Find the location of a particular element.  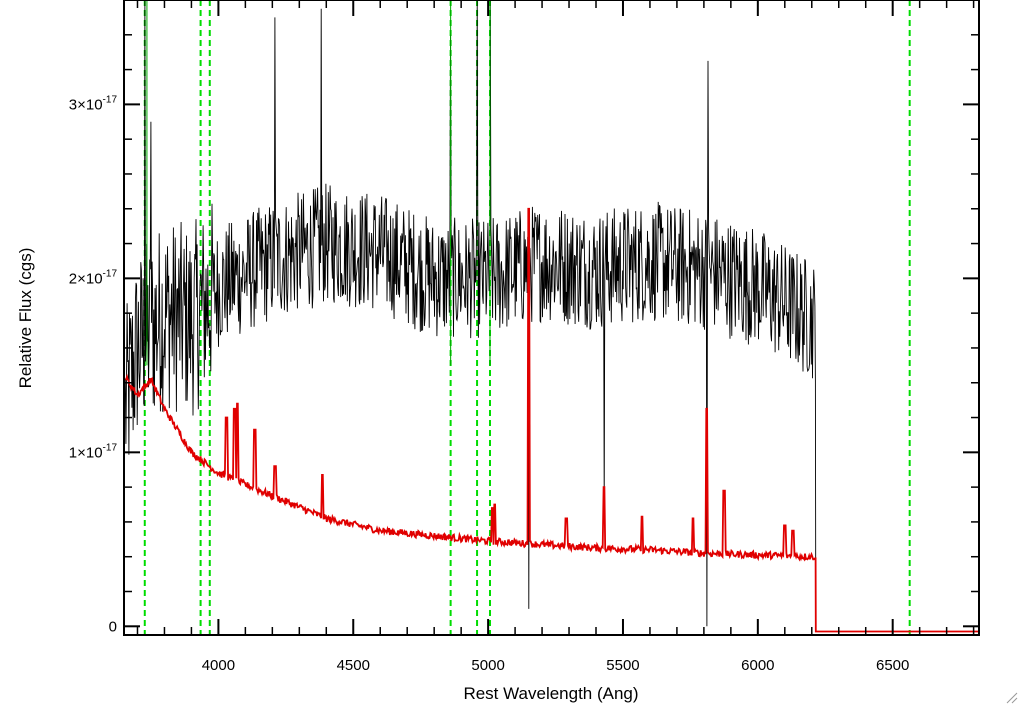

y-axis-title: Relative Flux (cgs) is located at coordinates (25, 318).